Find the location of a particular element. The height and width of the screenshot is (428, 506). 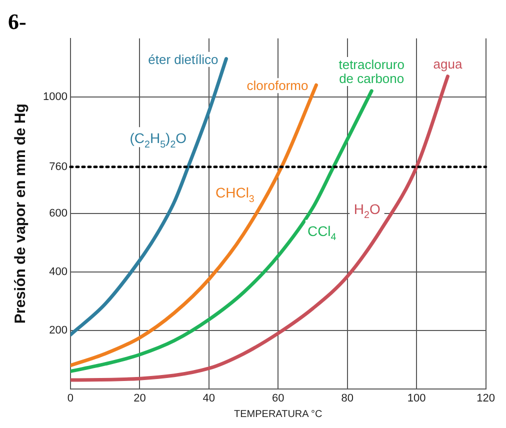

series-label: éter dietílico is located at coordinates (183, 59).